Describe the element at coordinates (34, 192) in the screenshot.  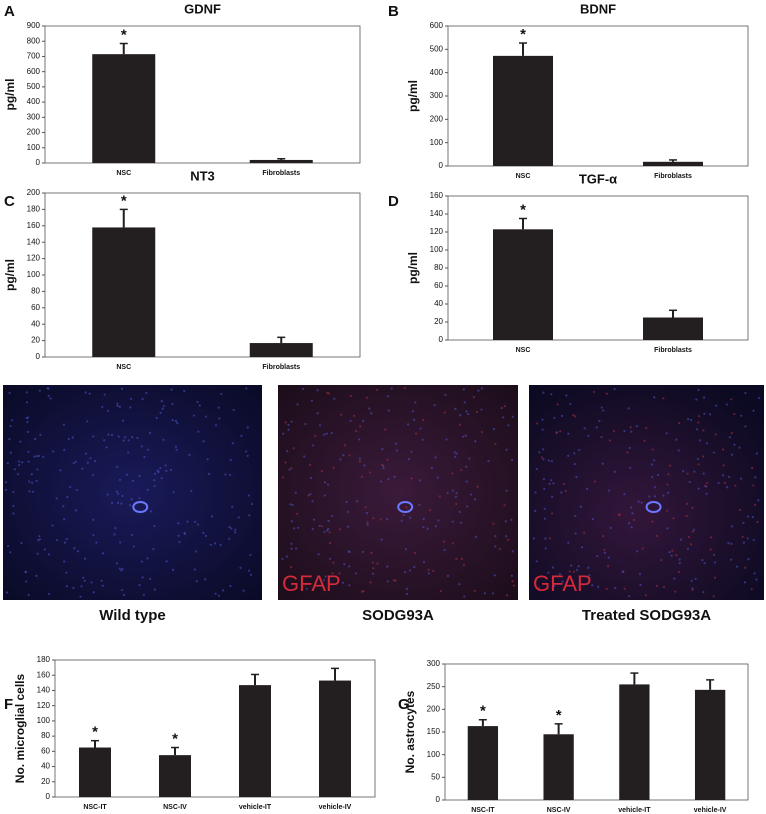
I see `y-tick-label: 200` at that location.